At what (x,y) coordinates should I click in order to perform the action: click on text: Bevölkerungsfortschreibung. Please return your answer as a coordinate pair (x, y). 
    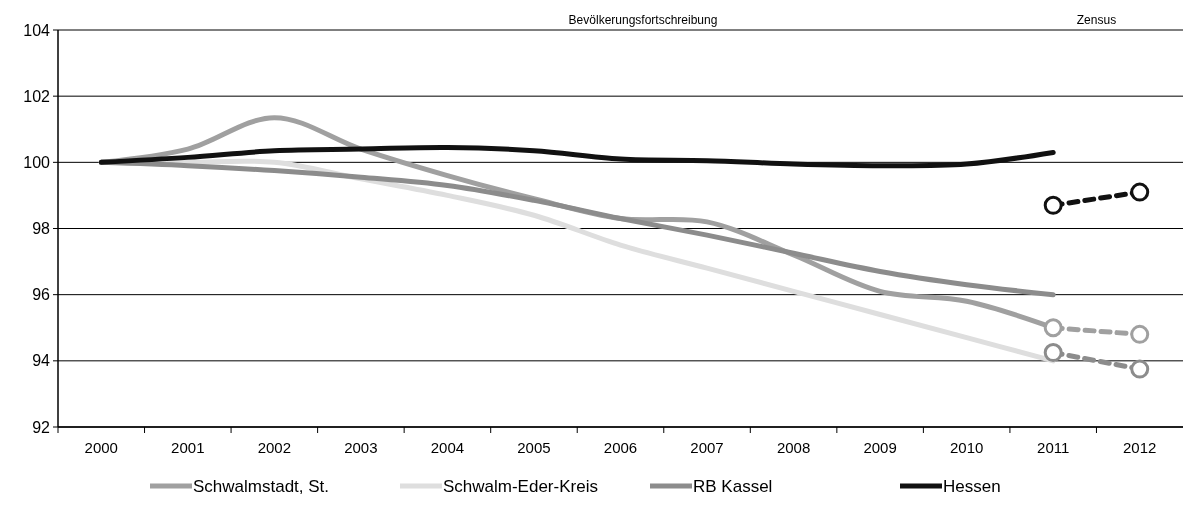
    Looking at the image, I should click on (643, 20).